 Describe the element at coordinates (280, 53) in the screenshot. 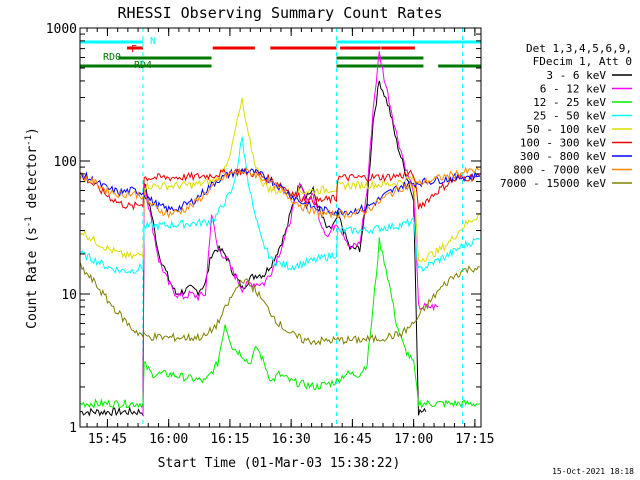

I see `flag-bars: N F RD0 RD4` at that location.